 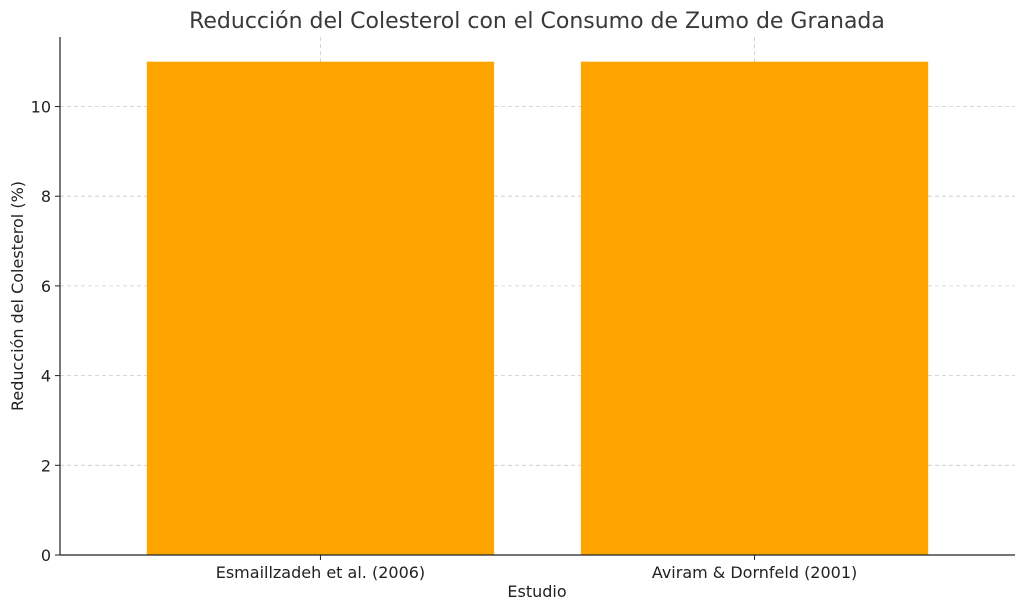 I want to click on y-tick-label: 8, so click(x=46, y=196).